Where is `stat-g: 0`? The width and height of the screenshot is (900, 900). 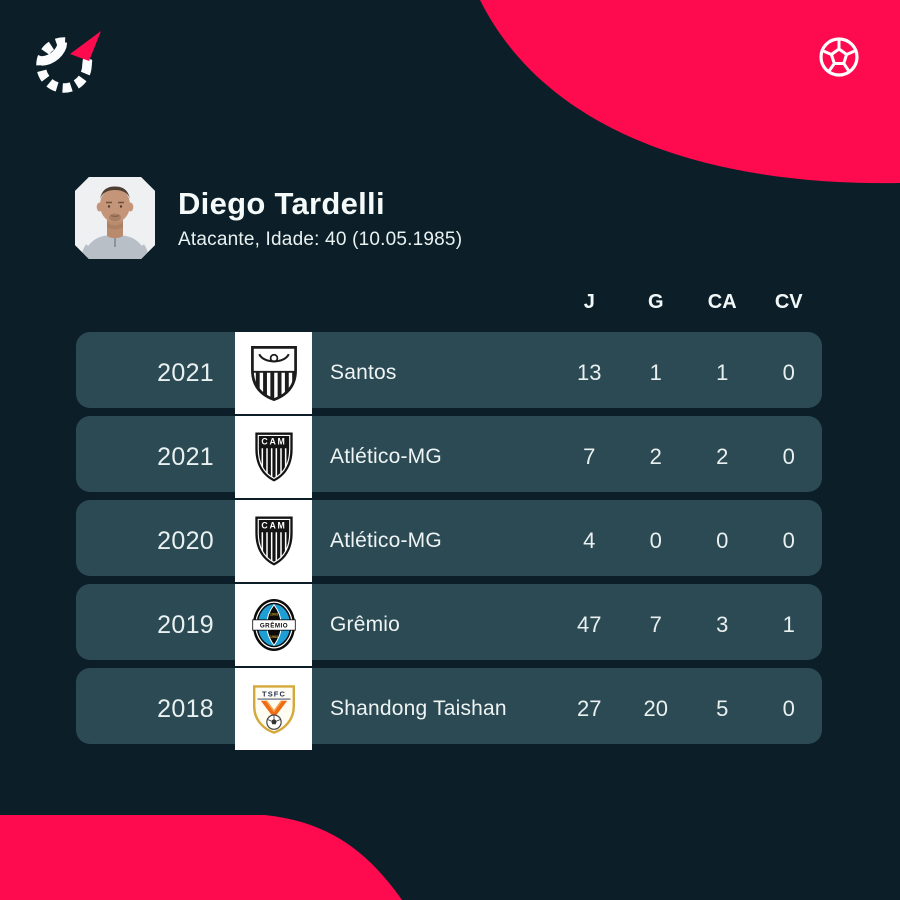
stat-g: 0 is located at coordinates (655, 540).